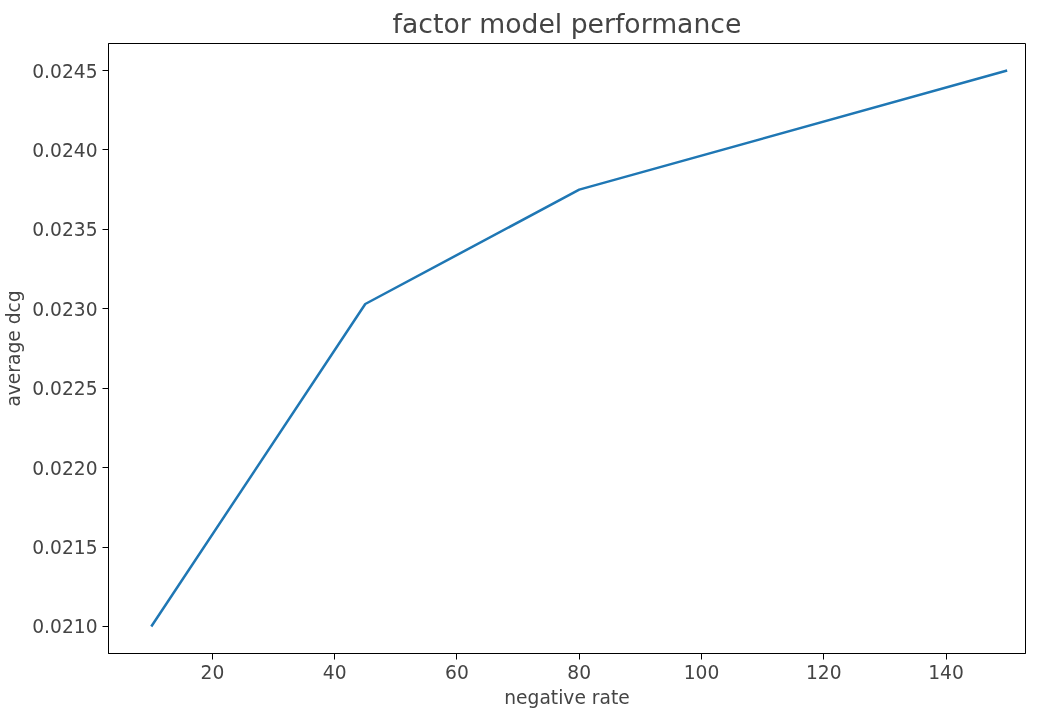 The image size is (1048, 719). Describe the element at coordinates (946, 672) in the screenshot. I see `x-tick-label: 140` at that location.